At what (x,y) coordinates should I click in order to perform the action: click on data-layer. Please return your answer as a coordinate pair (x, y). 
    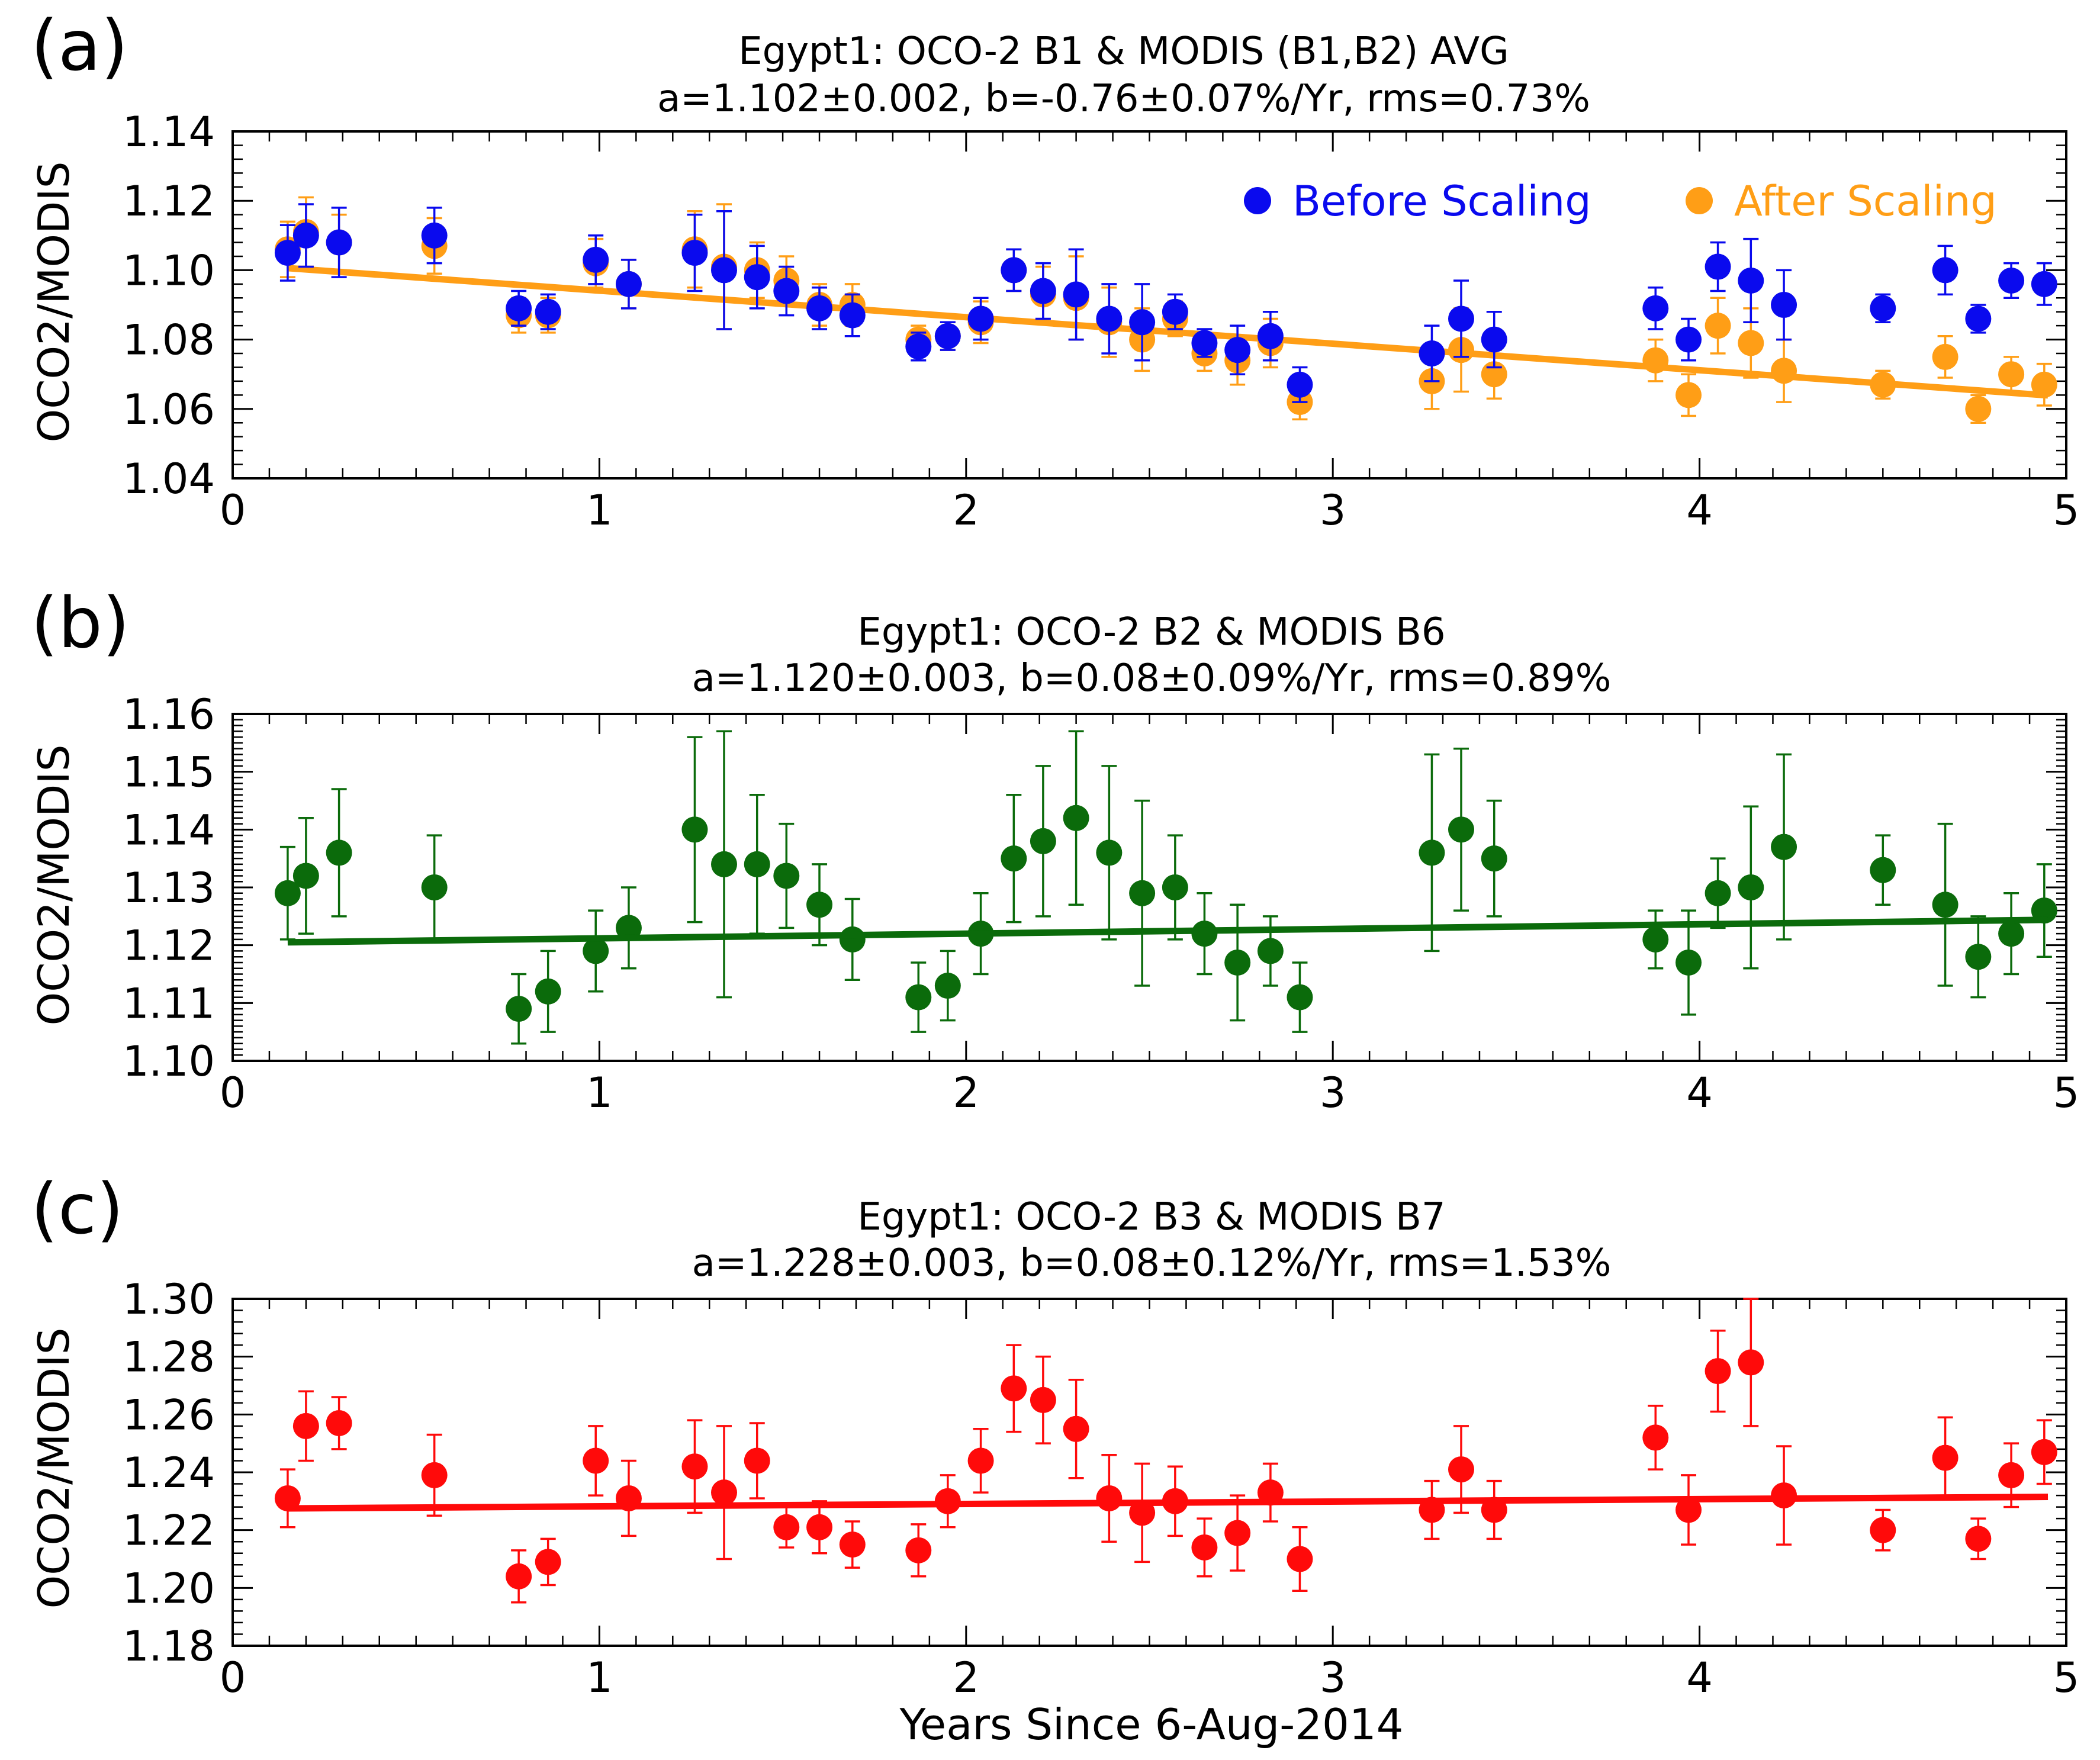
    Looking at the image, I should click on (1165, 310).